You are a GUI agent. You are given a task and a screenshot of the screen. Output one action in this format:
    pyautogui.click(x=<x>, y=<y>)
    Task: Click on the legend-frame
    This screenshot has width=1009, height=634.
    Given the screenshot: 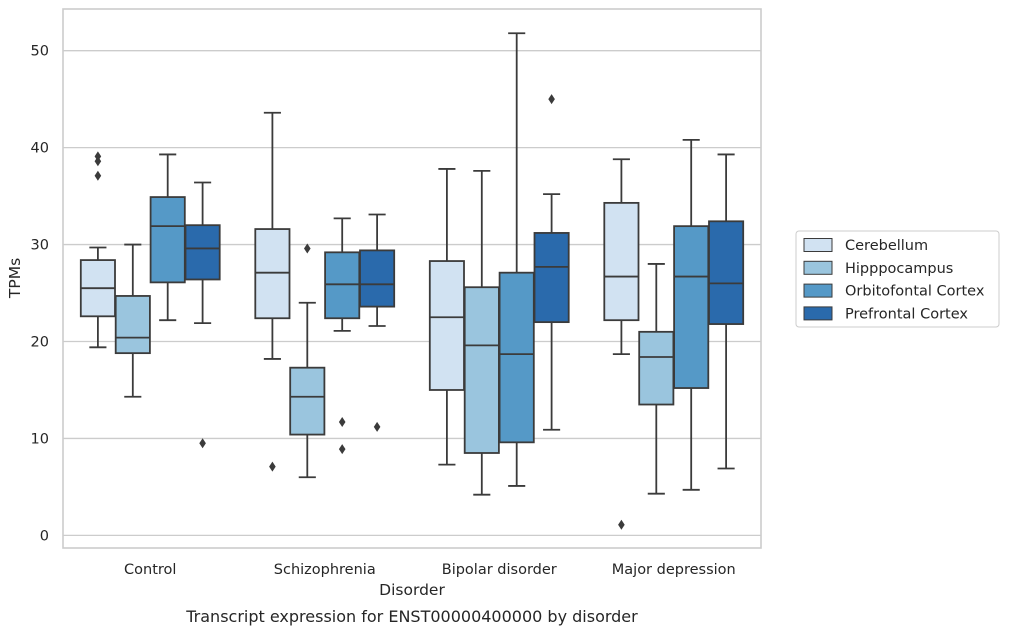 What is the action you would take?
    pyautogui.click(x=897, y=279)
    